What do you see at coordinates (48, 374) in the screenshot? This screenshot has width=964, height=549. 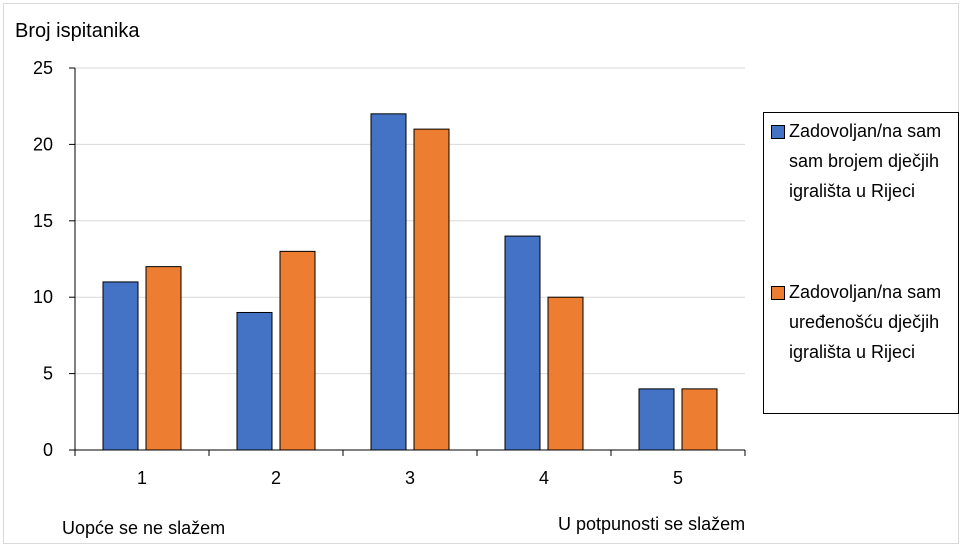 I see `y-tick-label: 5` at bounding box center [48, 374].